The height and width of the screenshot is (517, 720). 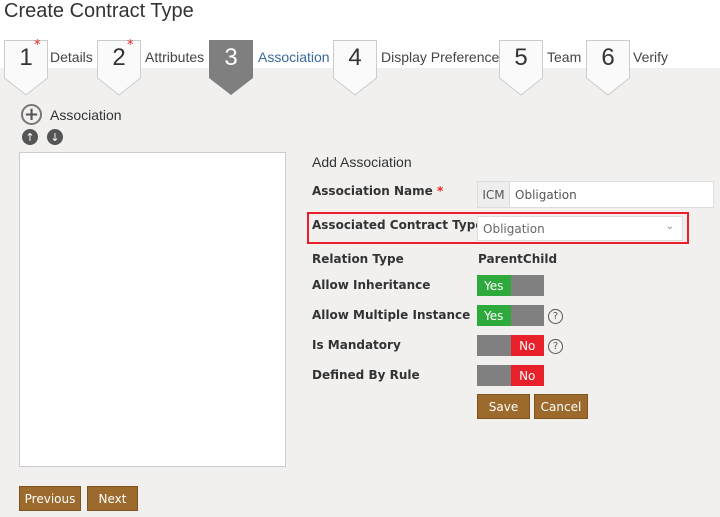 What do you see at coordinates (372, 191) in the screenshot?
I see `label-text: Association Name` at bounding box center [372, 191].